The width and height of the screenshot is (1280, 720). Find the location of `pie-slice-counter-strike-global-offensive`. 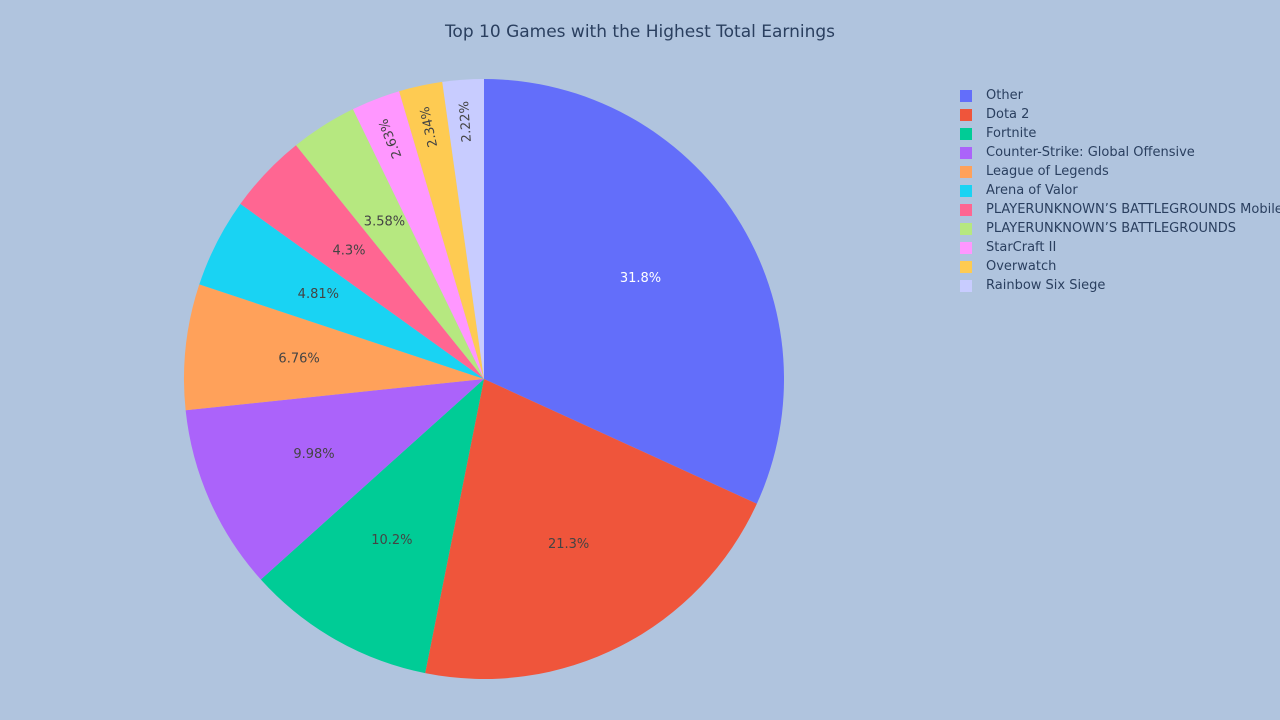

pie-slice-counter-strike-global-offensive is located at coordinates (334, 479).